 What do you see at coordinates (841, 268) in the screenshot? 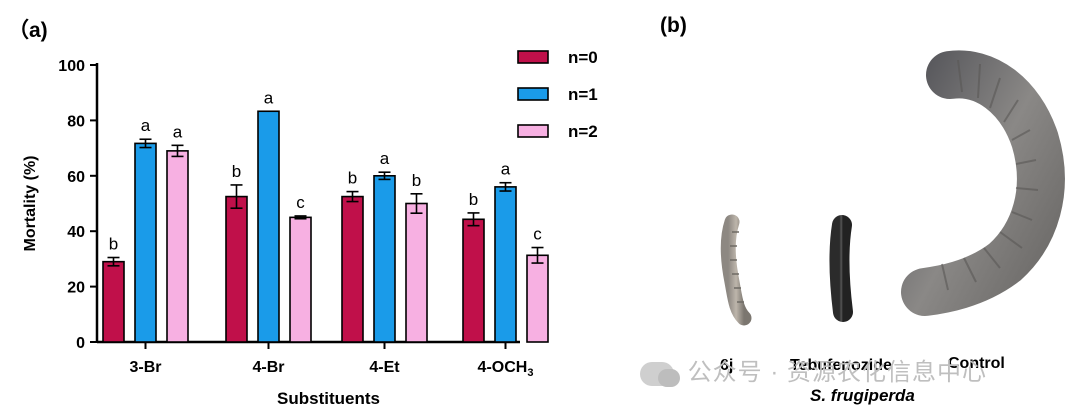
I see `larva-tebufenozide` at bounding box center [841, 268].